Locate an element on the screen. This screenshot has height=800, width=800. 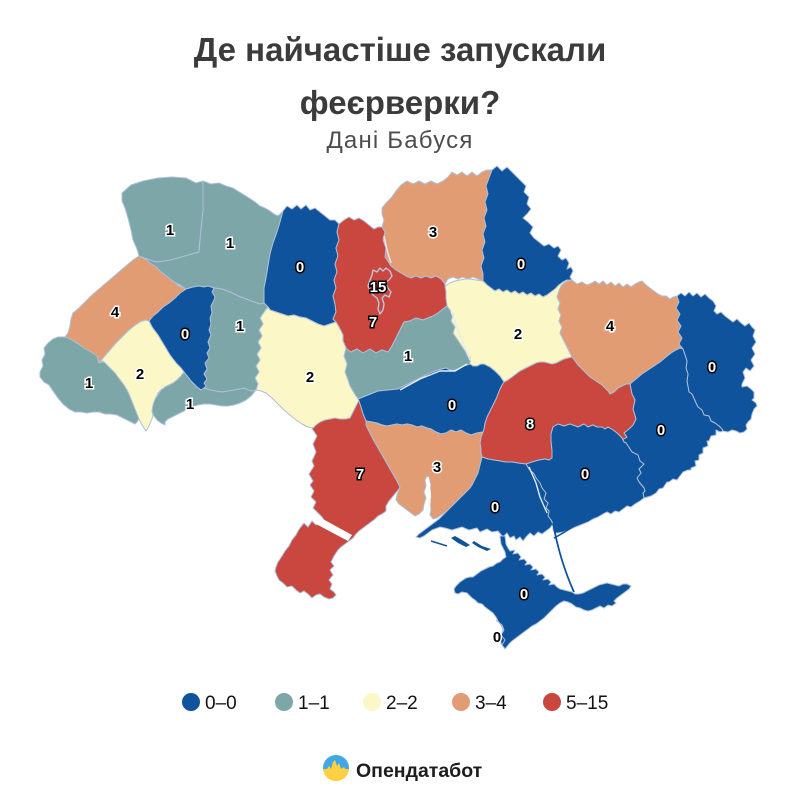
svg-text: 2–2 is located at coordinates (402, 703).